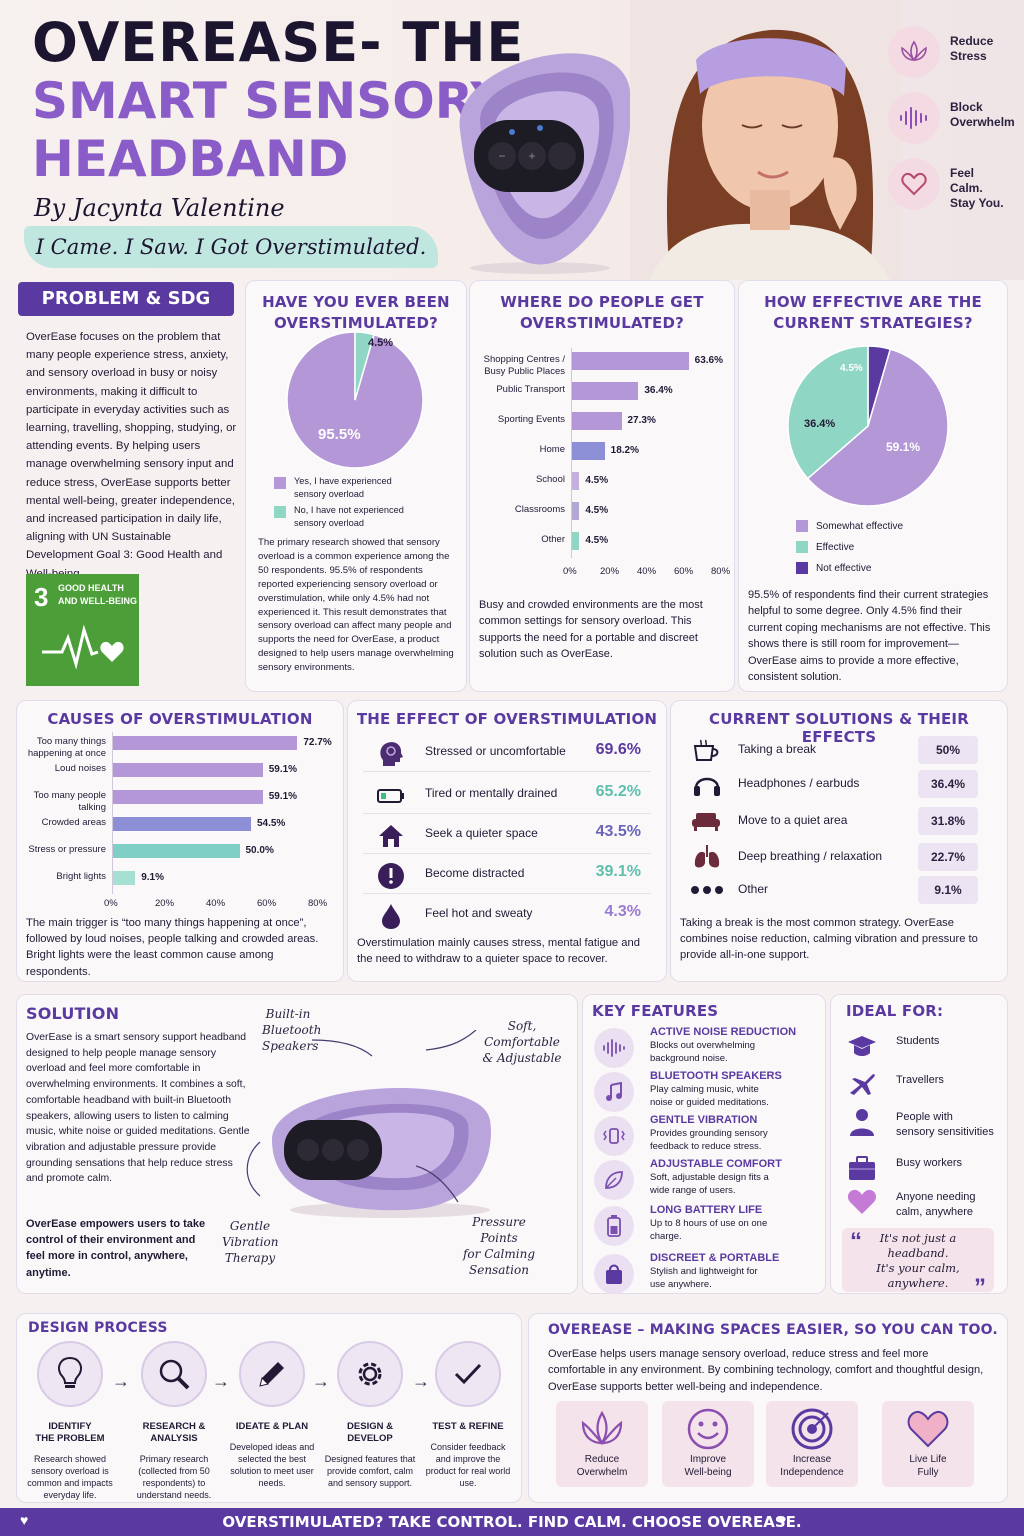 Image resolution: width=1024 pixels, height=1536 pixels. I want to click on benefit-label: Stay You., so click(977, 203).